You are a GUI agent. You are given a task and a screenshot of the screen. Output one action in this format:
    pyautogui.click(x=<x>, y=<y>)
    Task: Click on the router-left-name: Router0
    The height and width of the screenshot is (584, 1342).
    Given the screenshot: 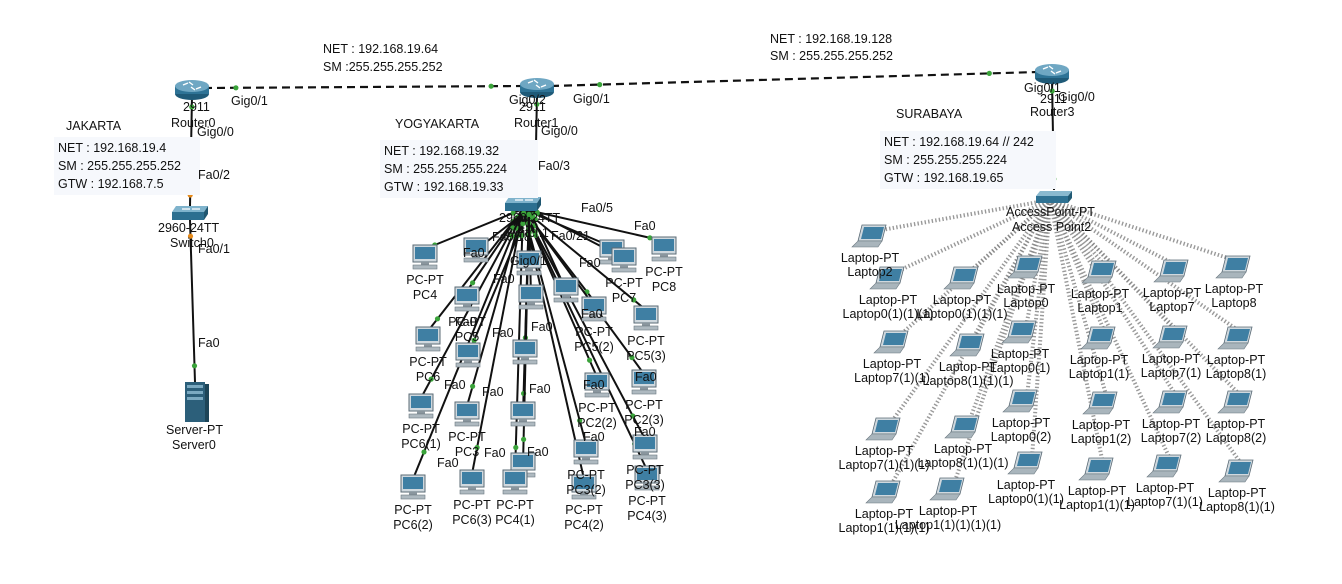 What is the action you would take?
    pyautogui.click(x=193, y=123)
    